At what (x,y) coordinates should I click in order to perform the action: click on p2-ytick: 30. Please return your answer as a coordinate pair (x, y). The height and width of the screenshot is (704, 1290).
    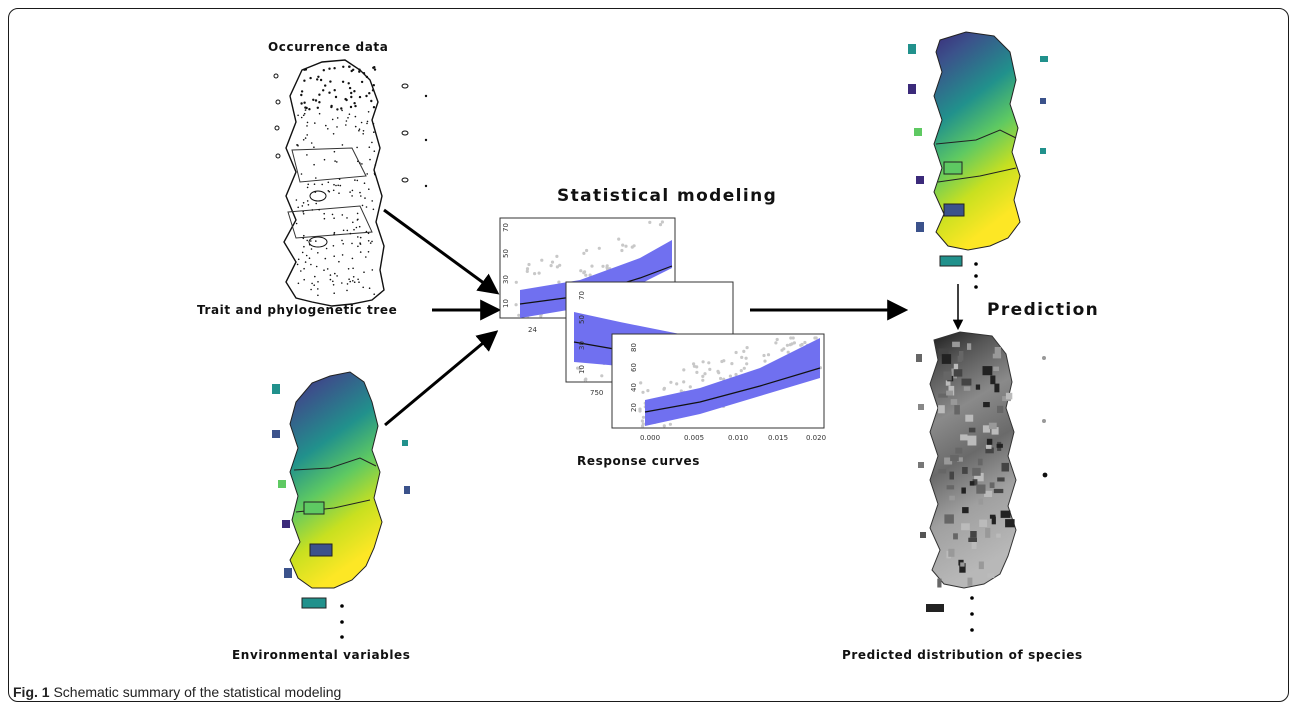
    Looking at the image, I should click on (582, 345).